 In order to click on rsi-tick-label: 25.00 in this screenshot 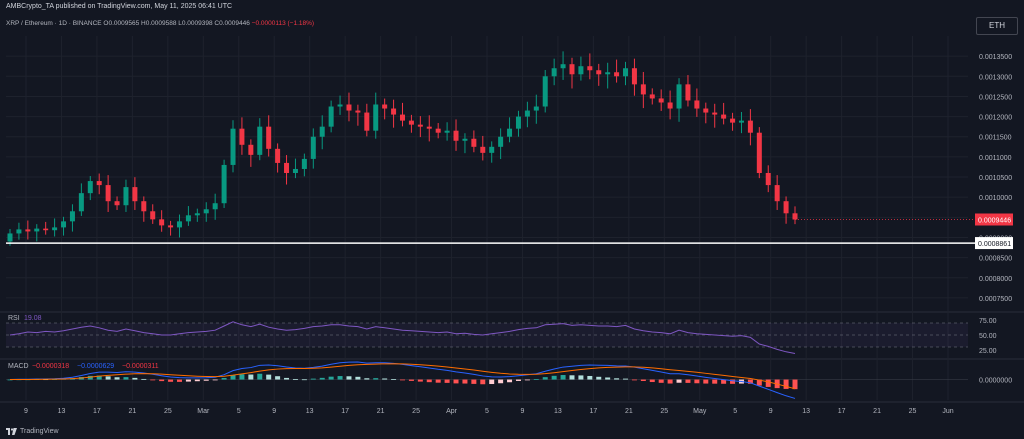, I will do `click(988, 351)`.